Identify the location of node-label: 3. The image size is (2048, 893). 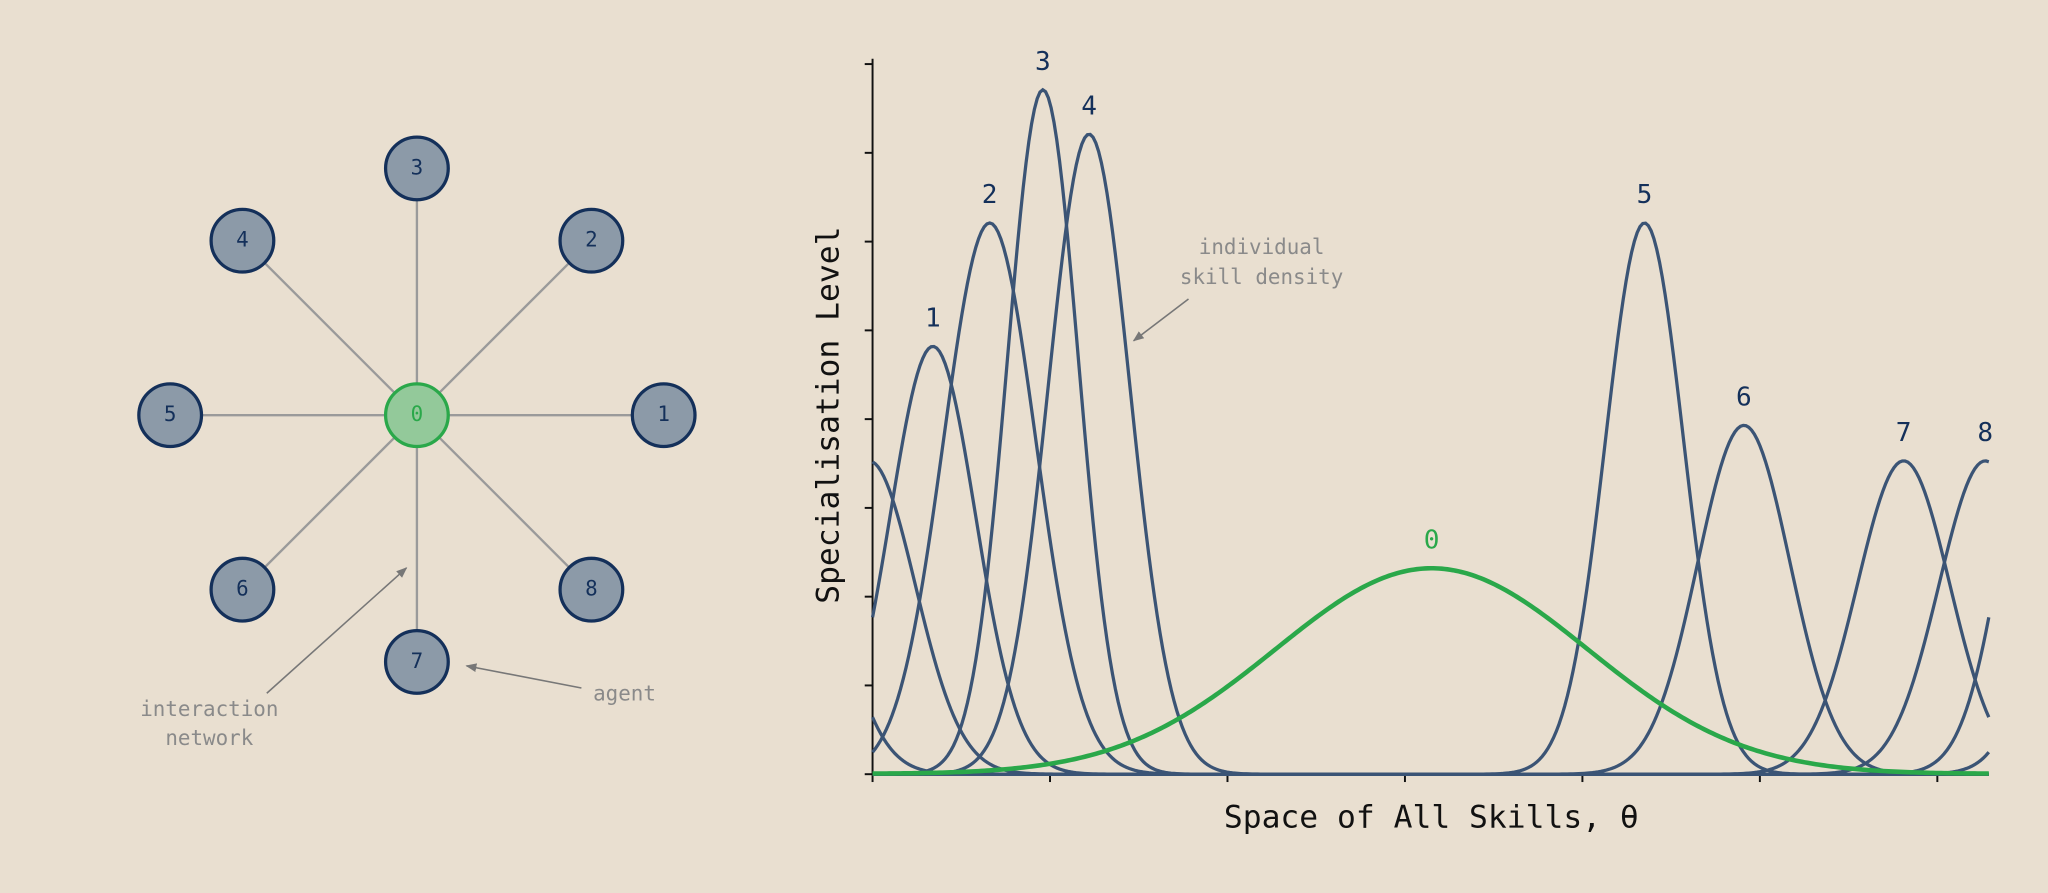
(417, 167).